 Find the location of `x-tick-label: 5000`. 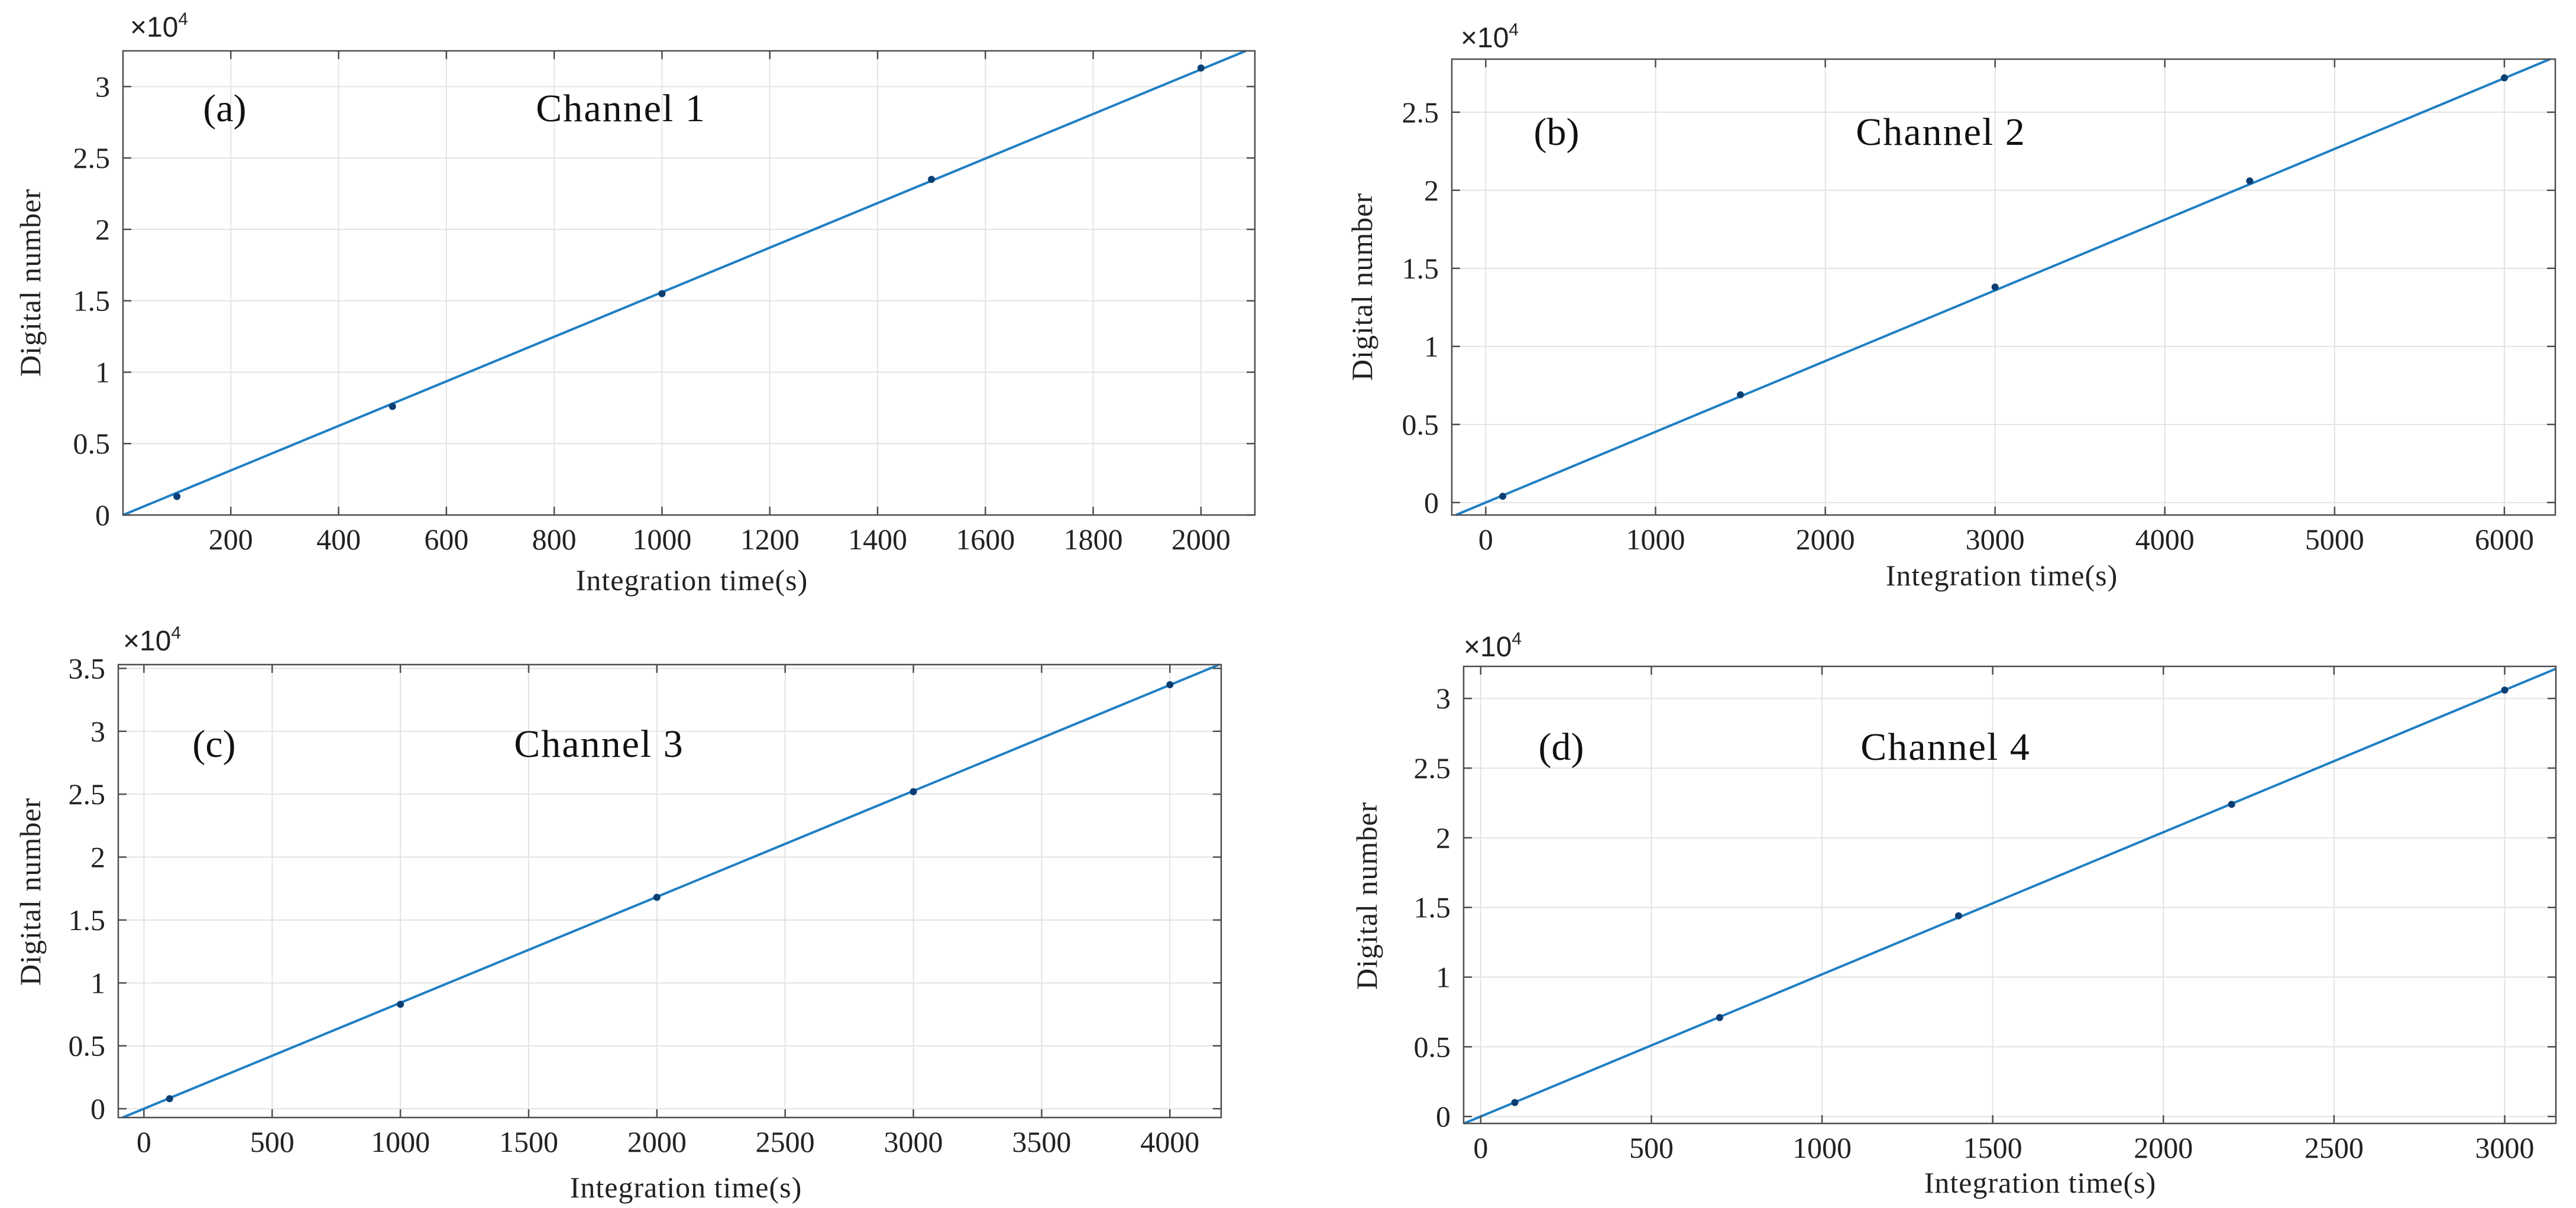

x-tick-label: 5000 is located at coordinates (2334, 539).